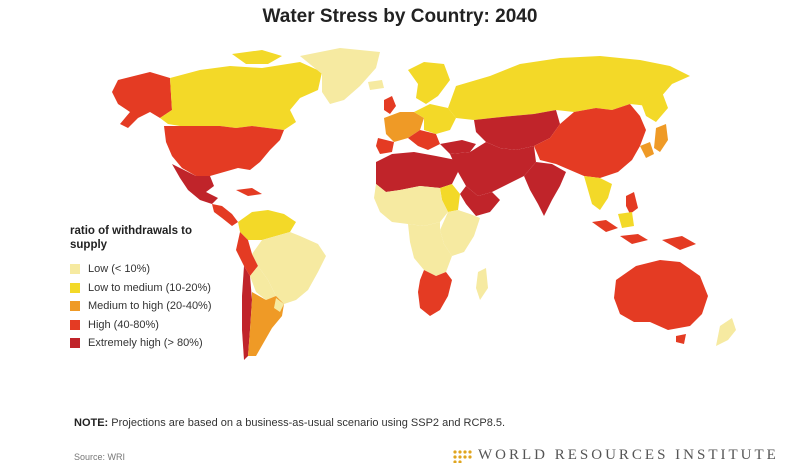 This screenshot has height=464, width=800. I want to click on source-credit: Source: WRI, so click(100, 457).